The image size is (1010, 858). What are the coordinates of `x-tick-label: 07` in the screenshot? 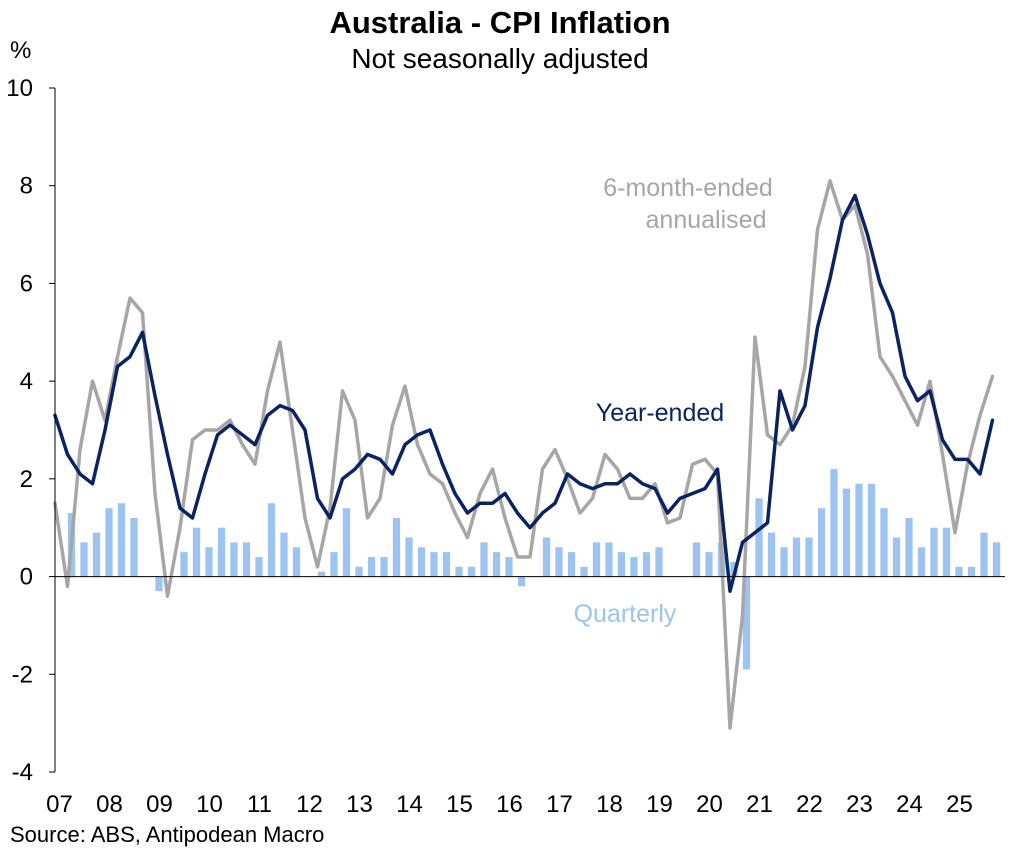 It's located at (59, 804).